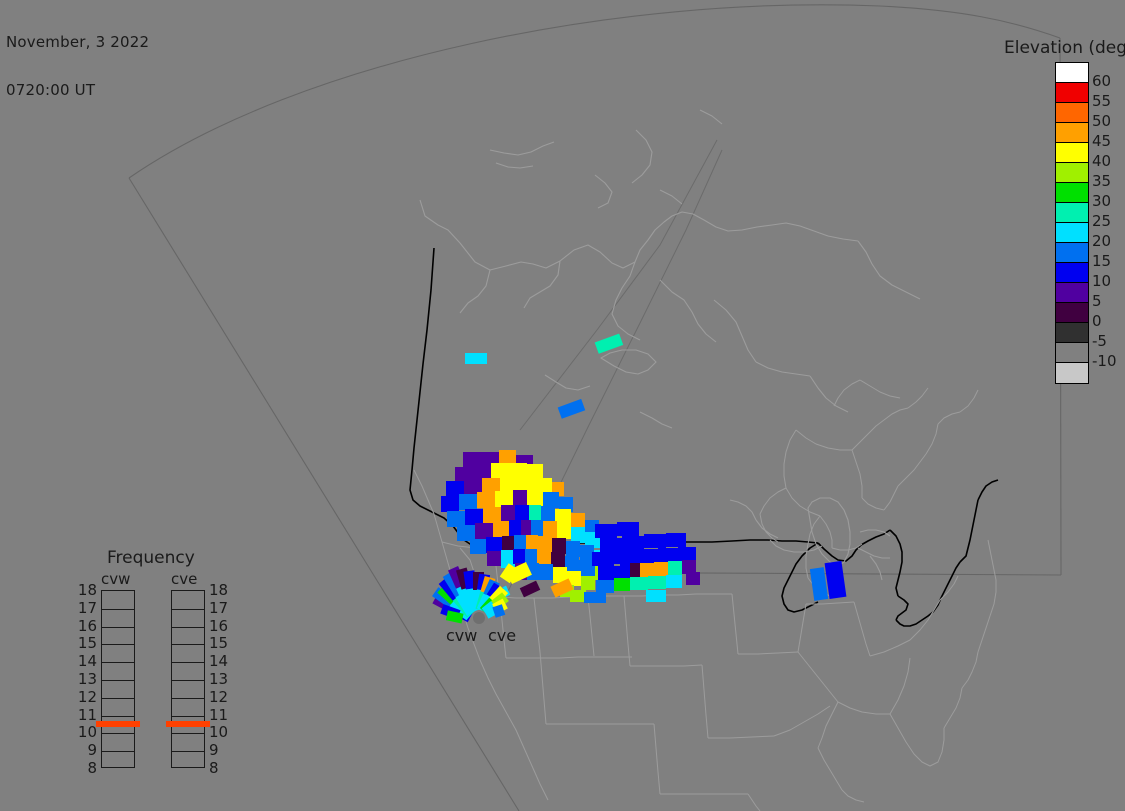 Image resolution: width=1125 pixels, height=811 pixels. I want to click on timestamp-date: November, 3 2022, so click(78, 42).